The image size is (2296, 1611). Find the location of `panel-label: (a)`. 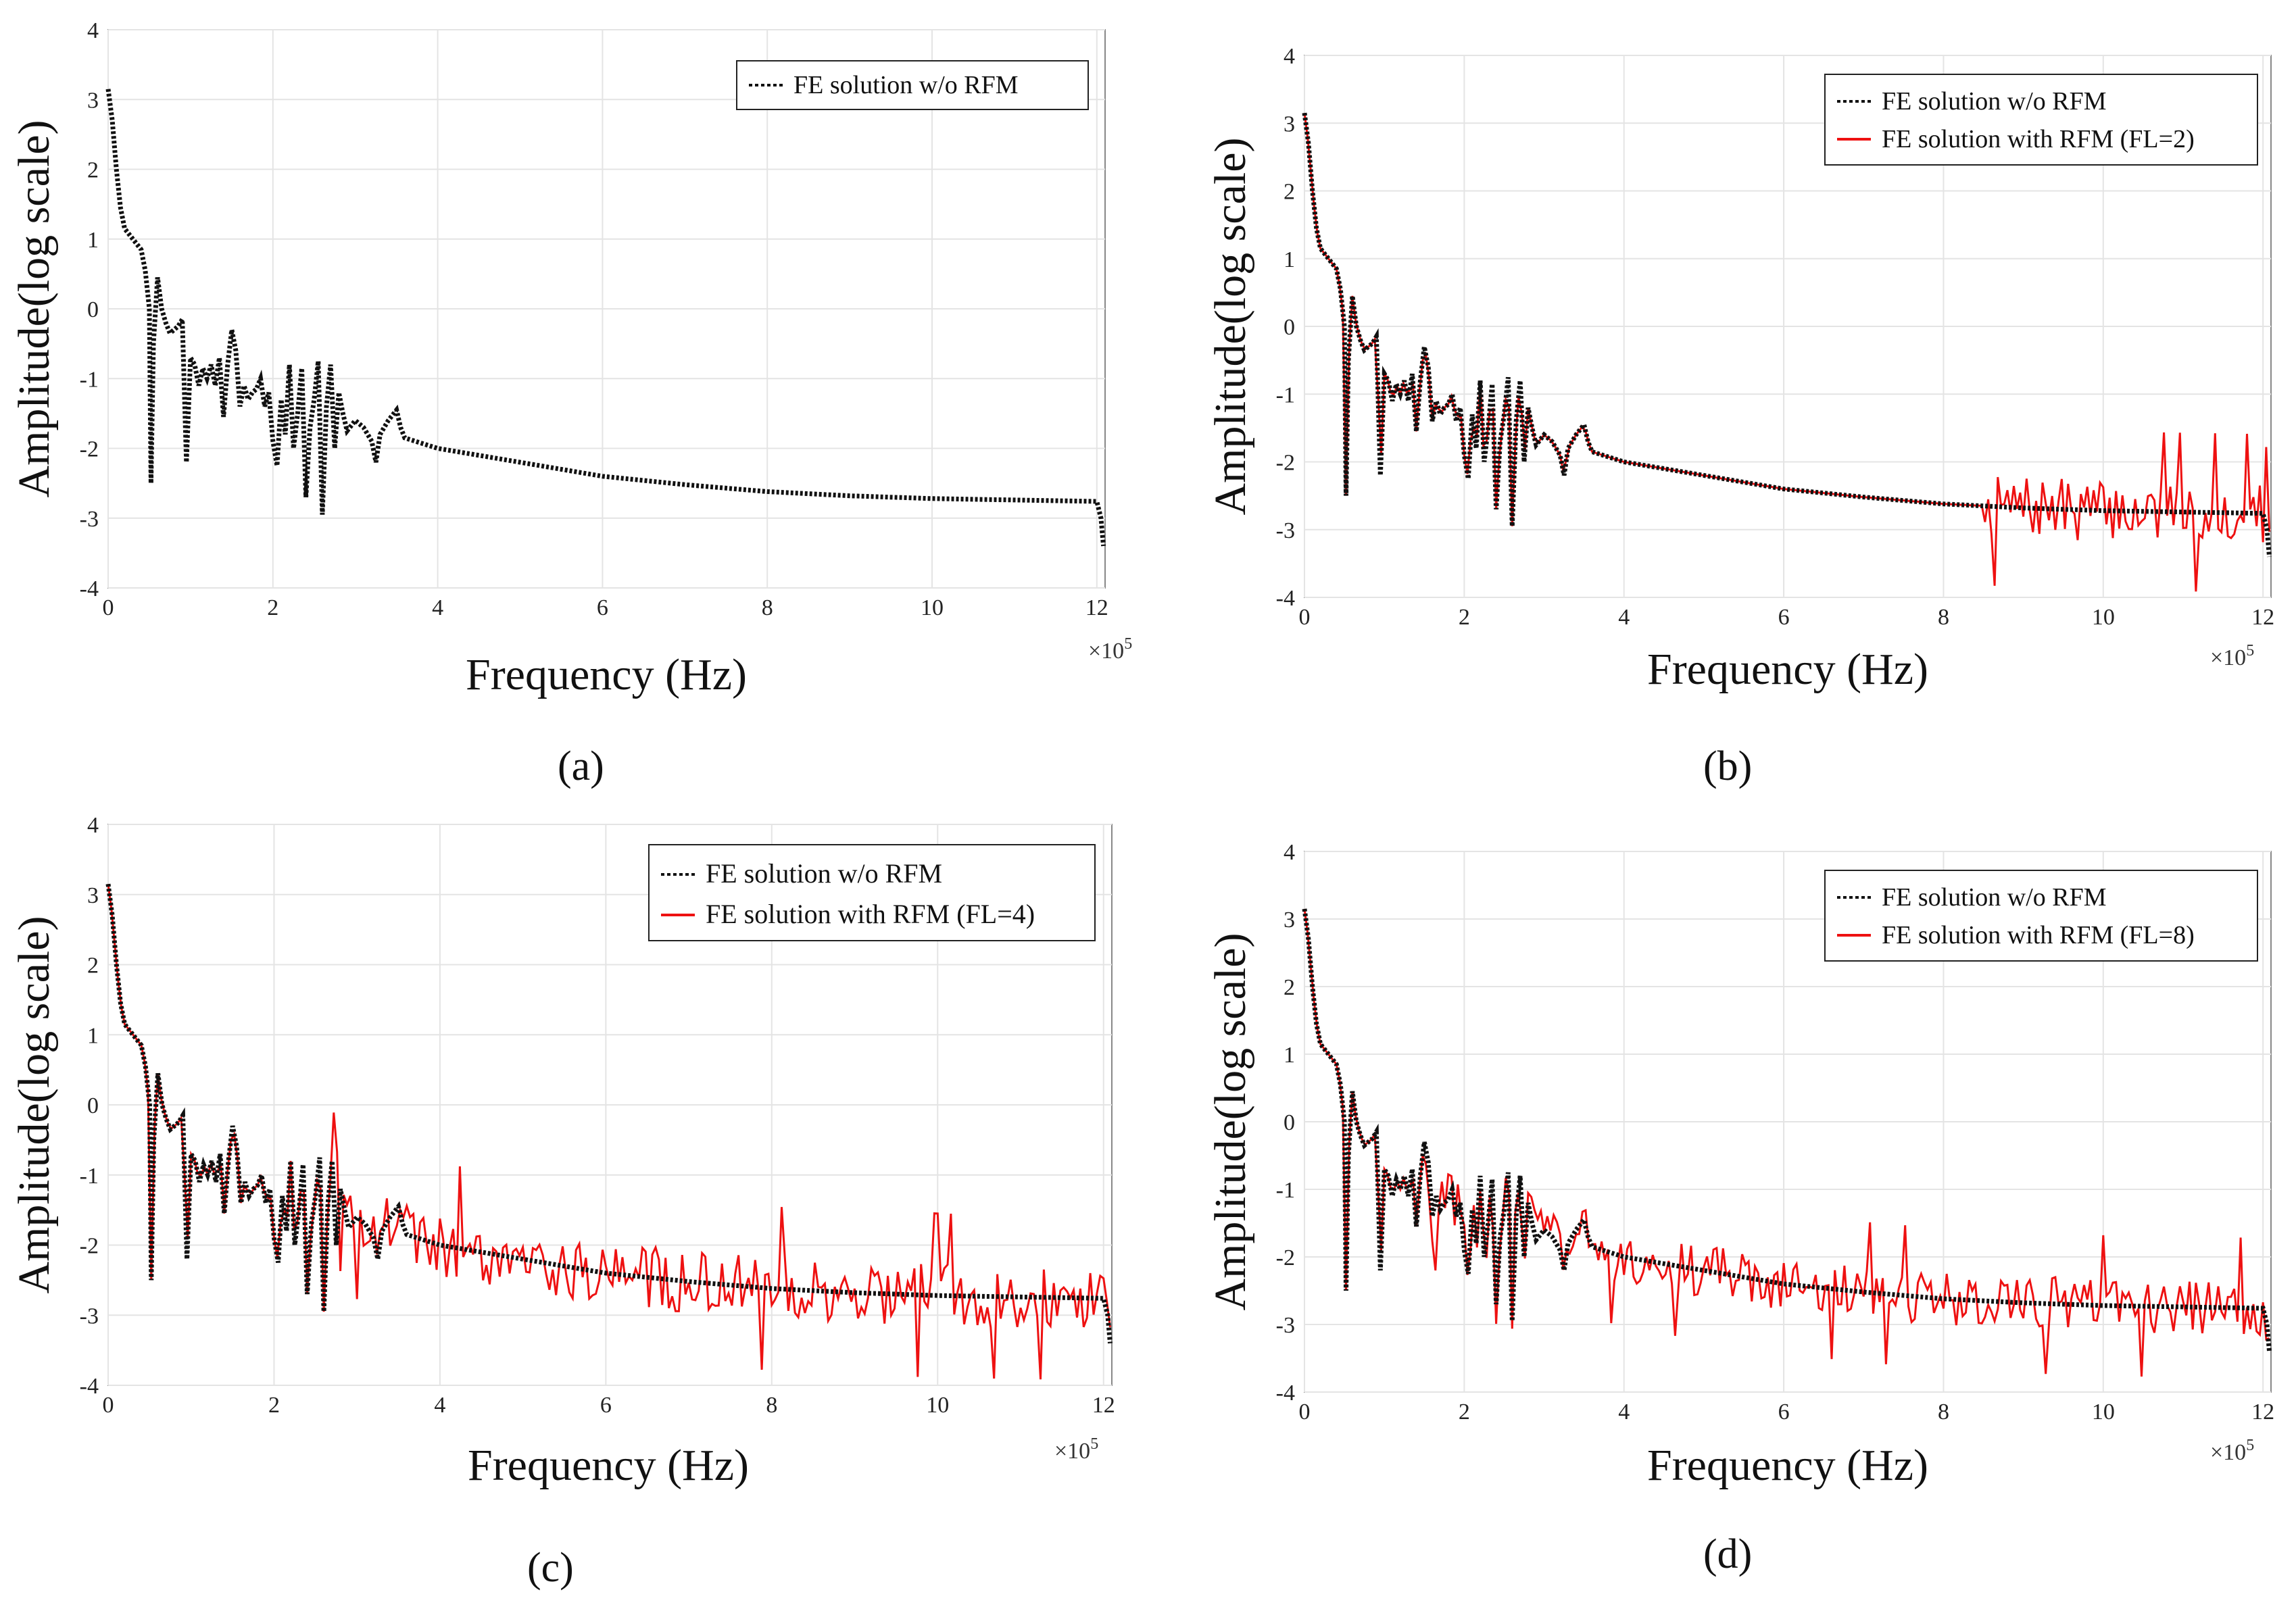

panel-label: (a) is located at coordinates (581, 766).